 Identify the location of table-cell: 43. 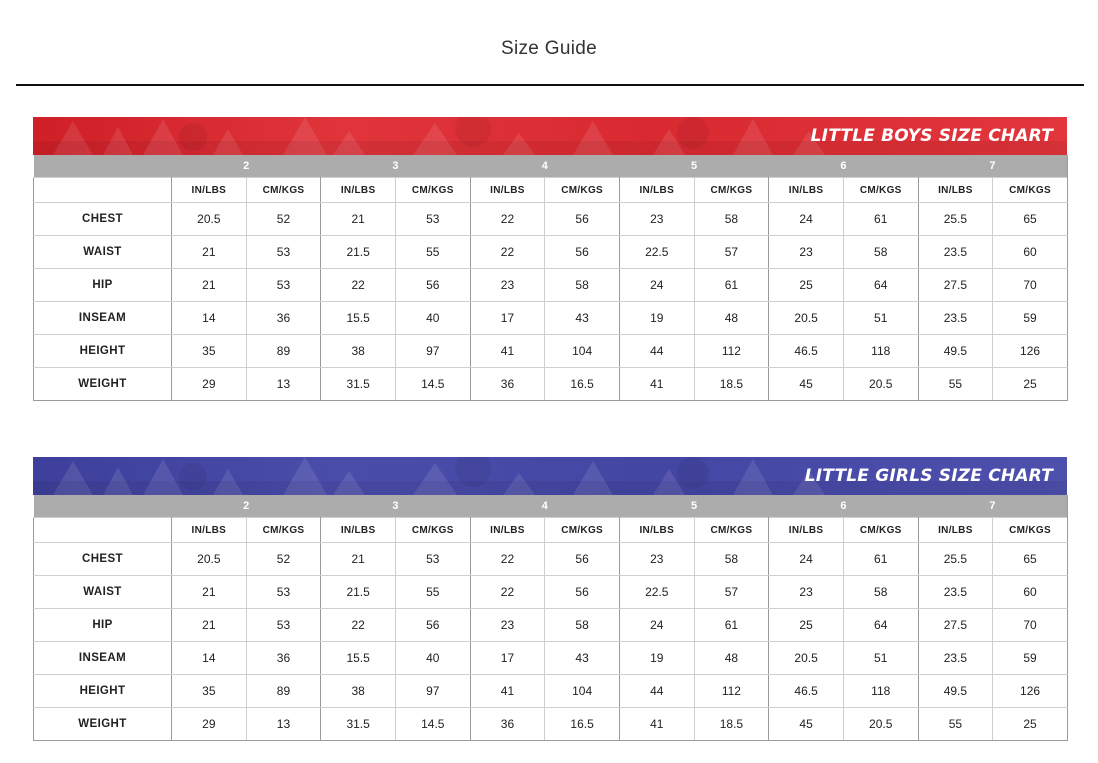
(582, 318).